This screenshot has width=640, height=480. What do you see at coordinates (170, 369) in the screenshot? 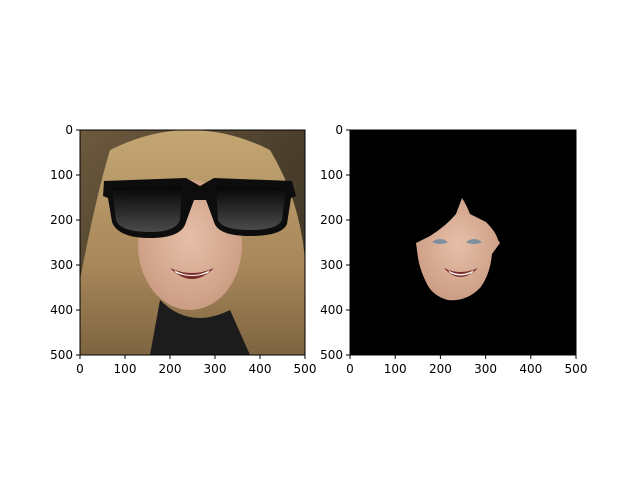
I see `left-xtick-label: 200` at bounding box center [170, 369].